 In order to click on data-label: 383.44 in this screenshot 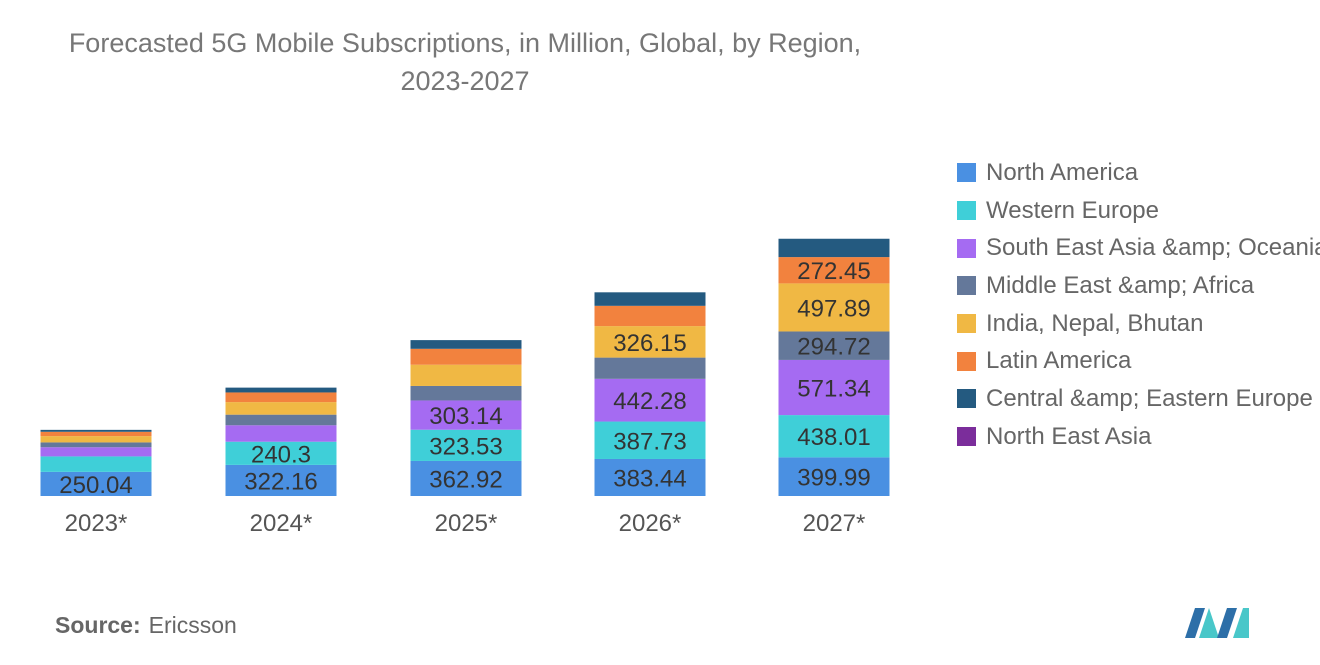, I will do `click(649, 478)`.